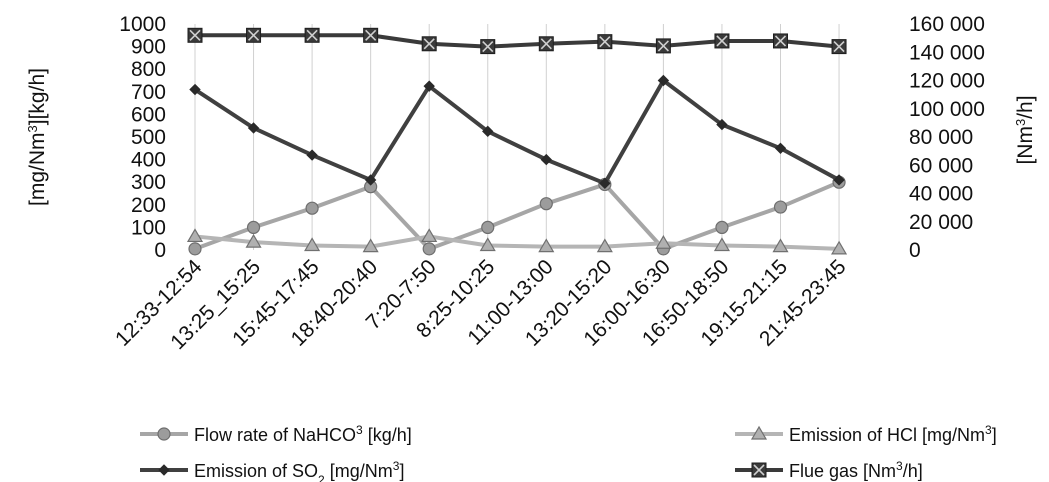 This screenshot has width=1049, height=482. I want to click on right-tick-label: 0, so click(915, 250).